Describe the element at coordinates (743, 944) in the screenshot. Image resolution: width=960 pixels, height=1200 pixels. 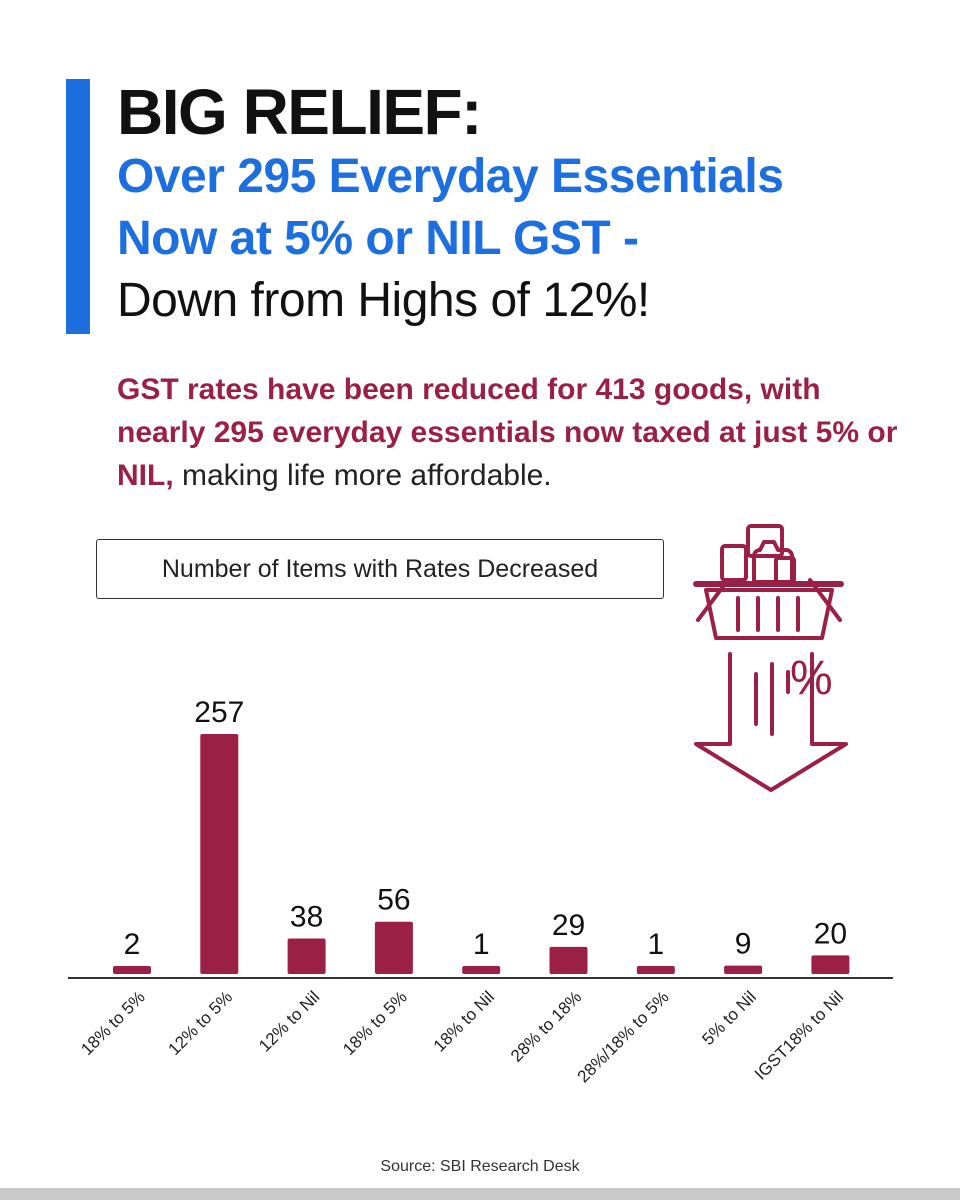
I see `bar-value-label: 9` at that location.